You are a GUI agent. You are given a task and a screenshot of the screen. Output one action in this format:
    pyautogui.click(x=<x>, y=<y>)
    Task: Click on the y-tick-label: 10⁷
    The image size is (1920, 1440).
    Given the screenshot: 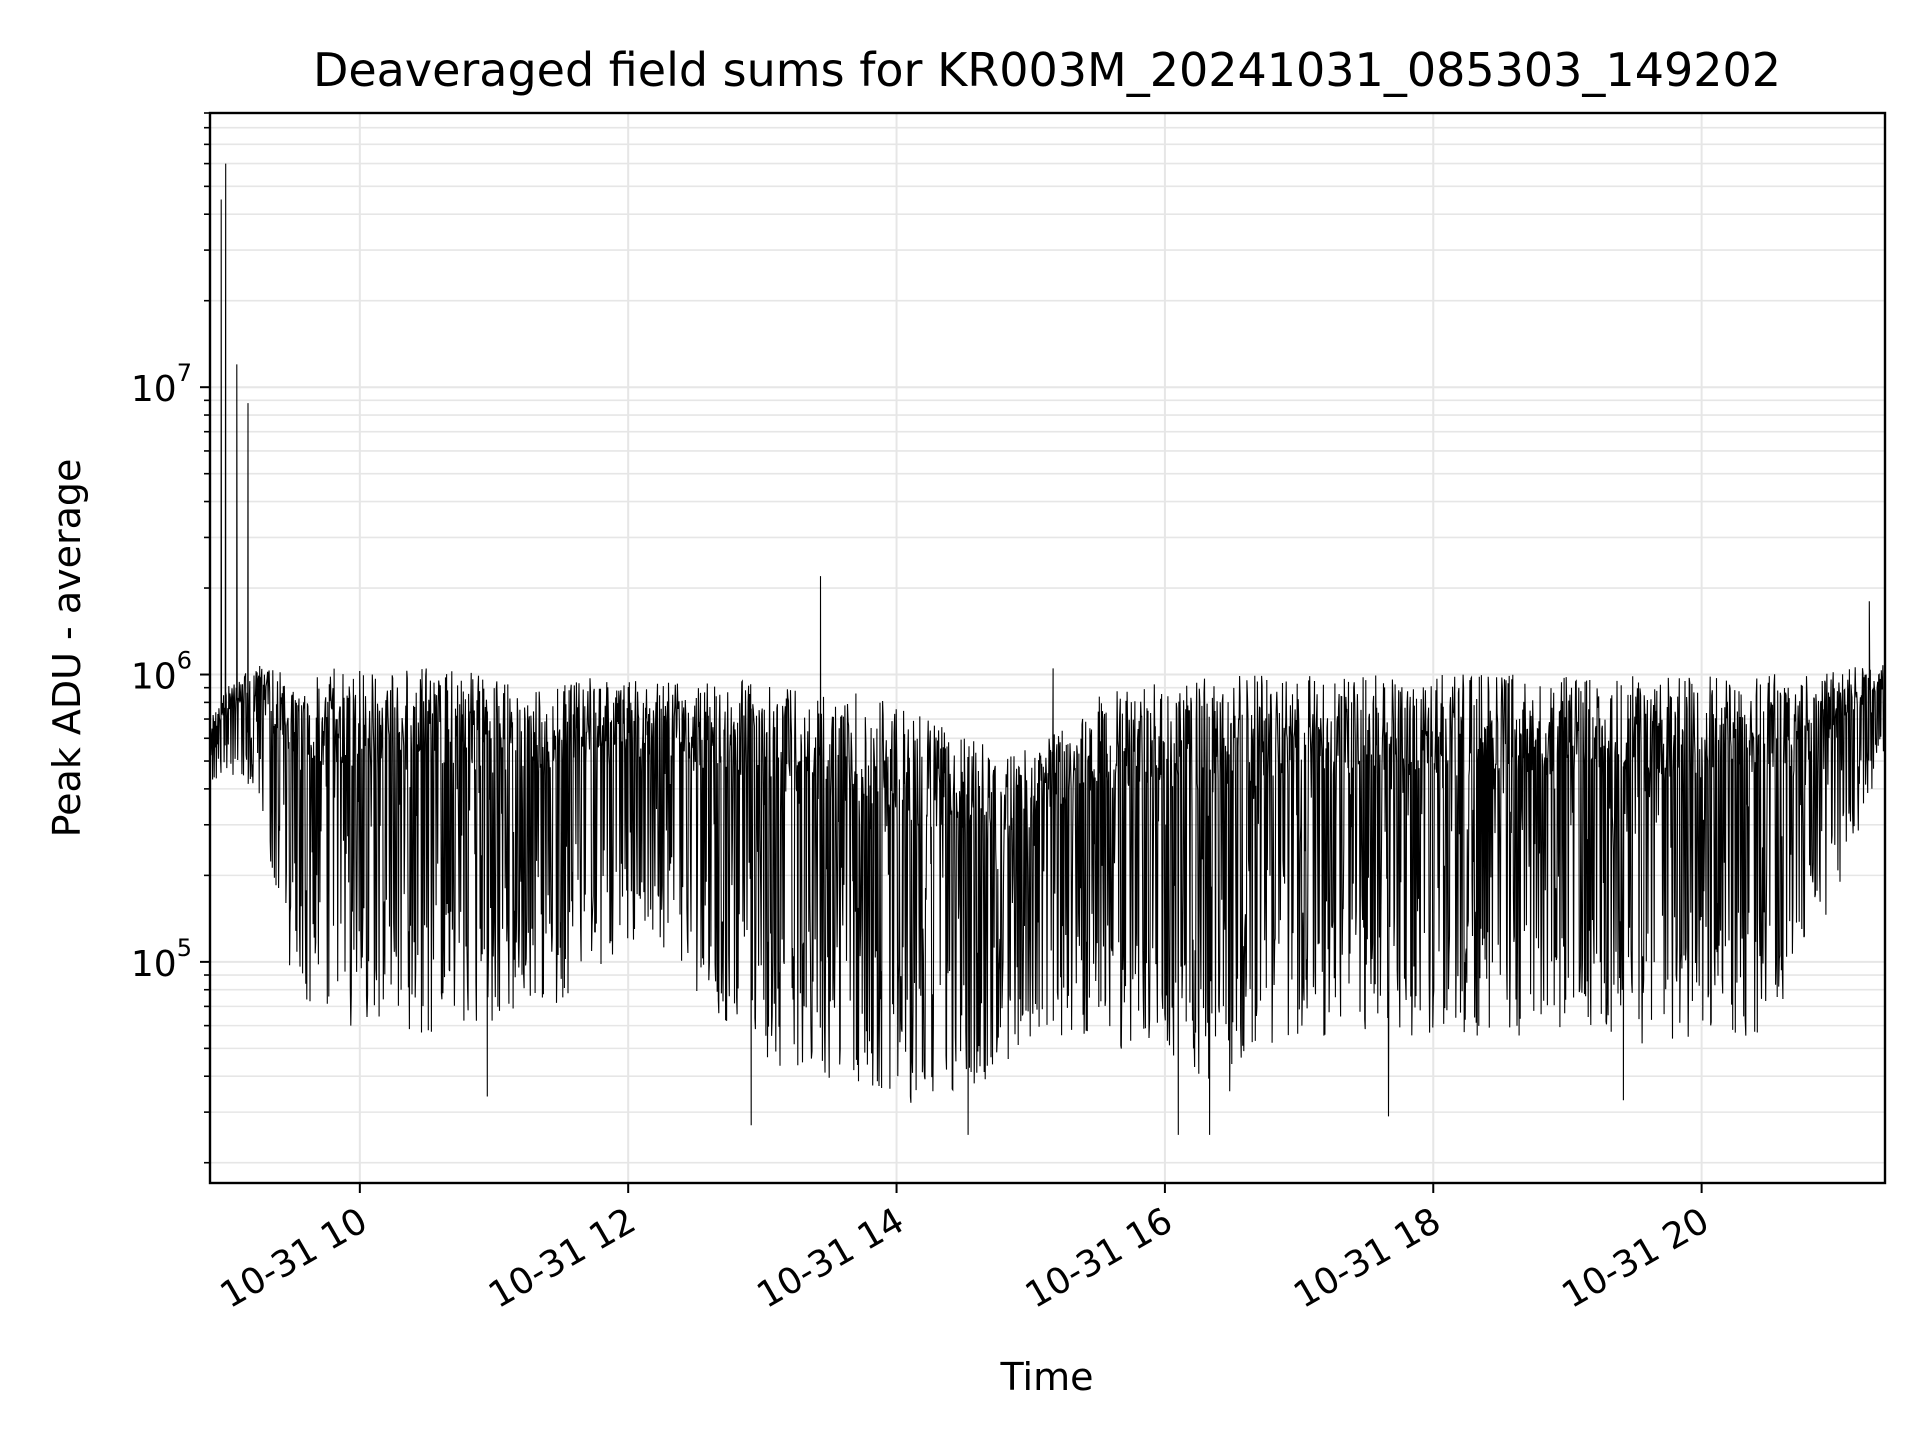 What is the action you would take?
    pyautogui.click(x=161, y=384)
    